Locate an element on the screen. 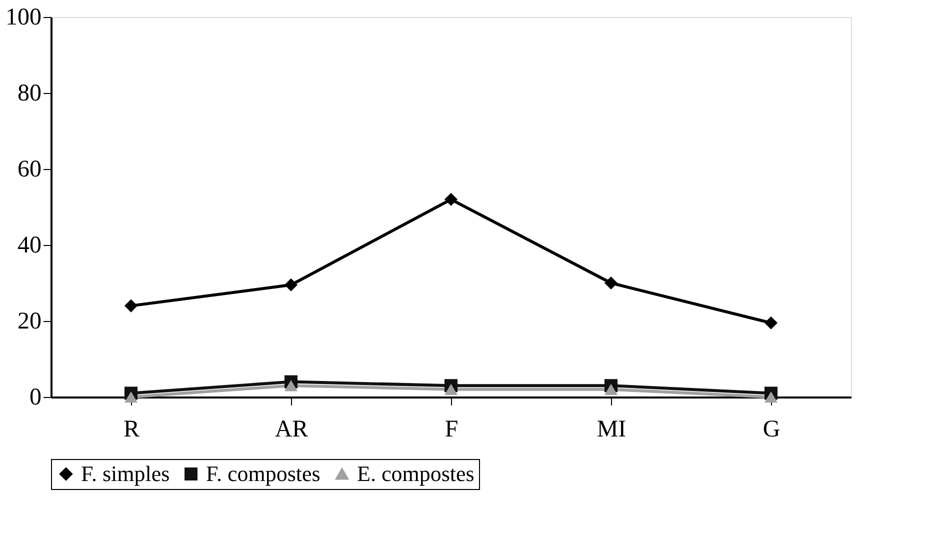 This screenshot has height=533, width=948. x-tick-label: F is located at coordinates (451, 429).